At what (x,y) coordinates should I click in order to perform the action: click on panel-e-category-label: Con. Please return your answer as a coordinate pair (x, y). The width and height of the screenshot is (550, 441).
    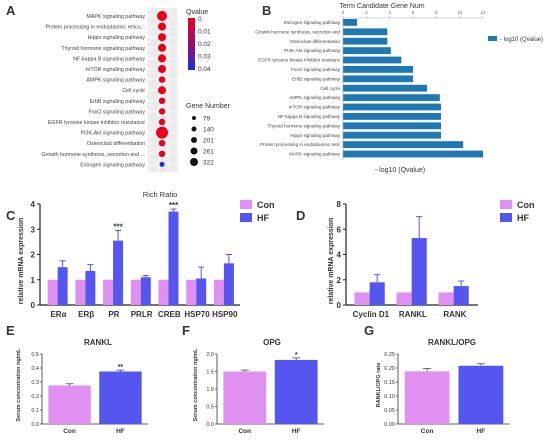
    Looking at the image, I should click on (69, 431).